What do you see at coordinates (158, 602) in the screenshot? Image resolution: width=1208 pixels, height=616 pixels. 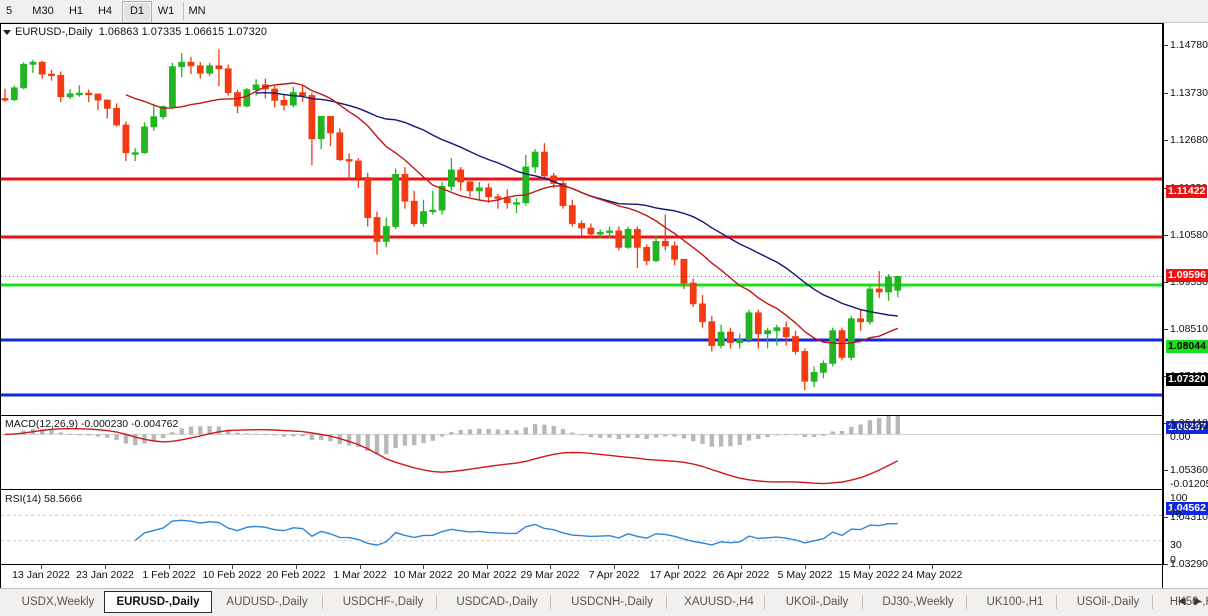 I see `chart-tab-eurusd-daily: EURUSD-,Daily` at bounding box center [158, 602].